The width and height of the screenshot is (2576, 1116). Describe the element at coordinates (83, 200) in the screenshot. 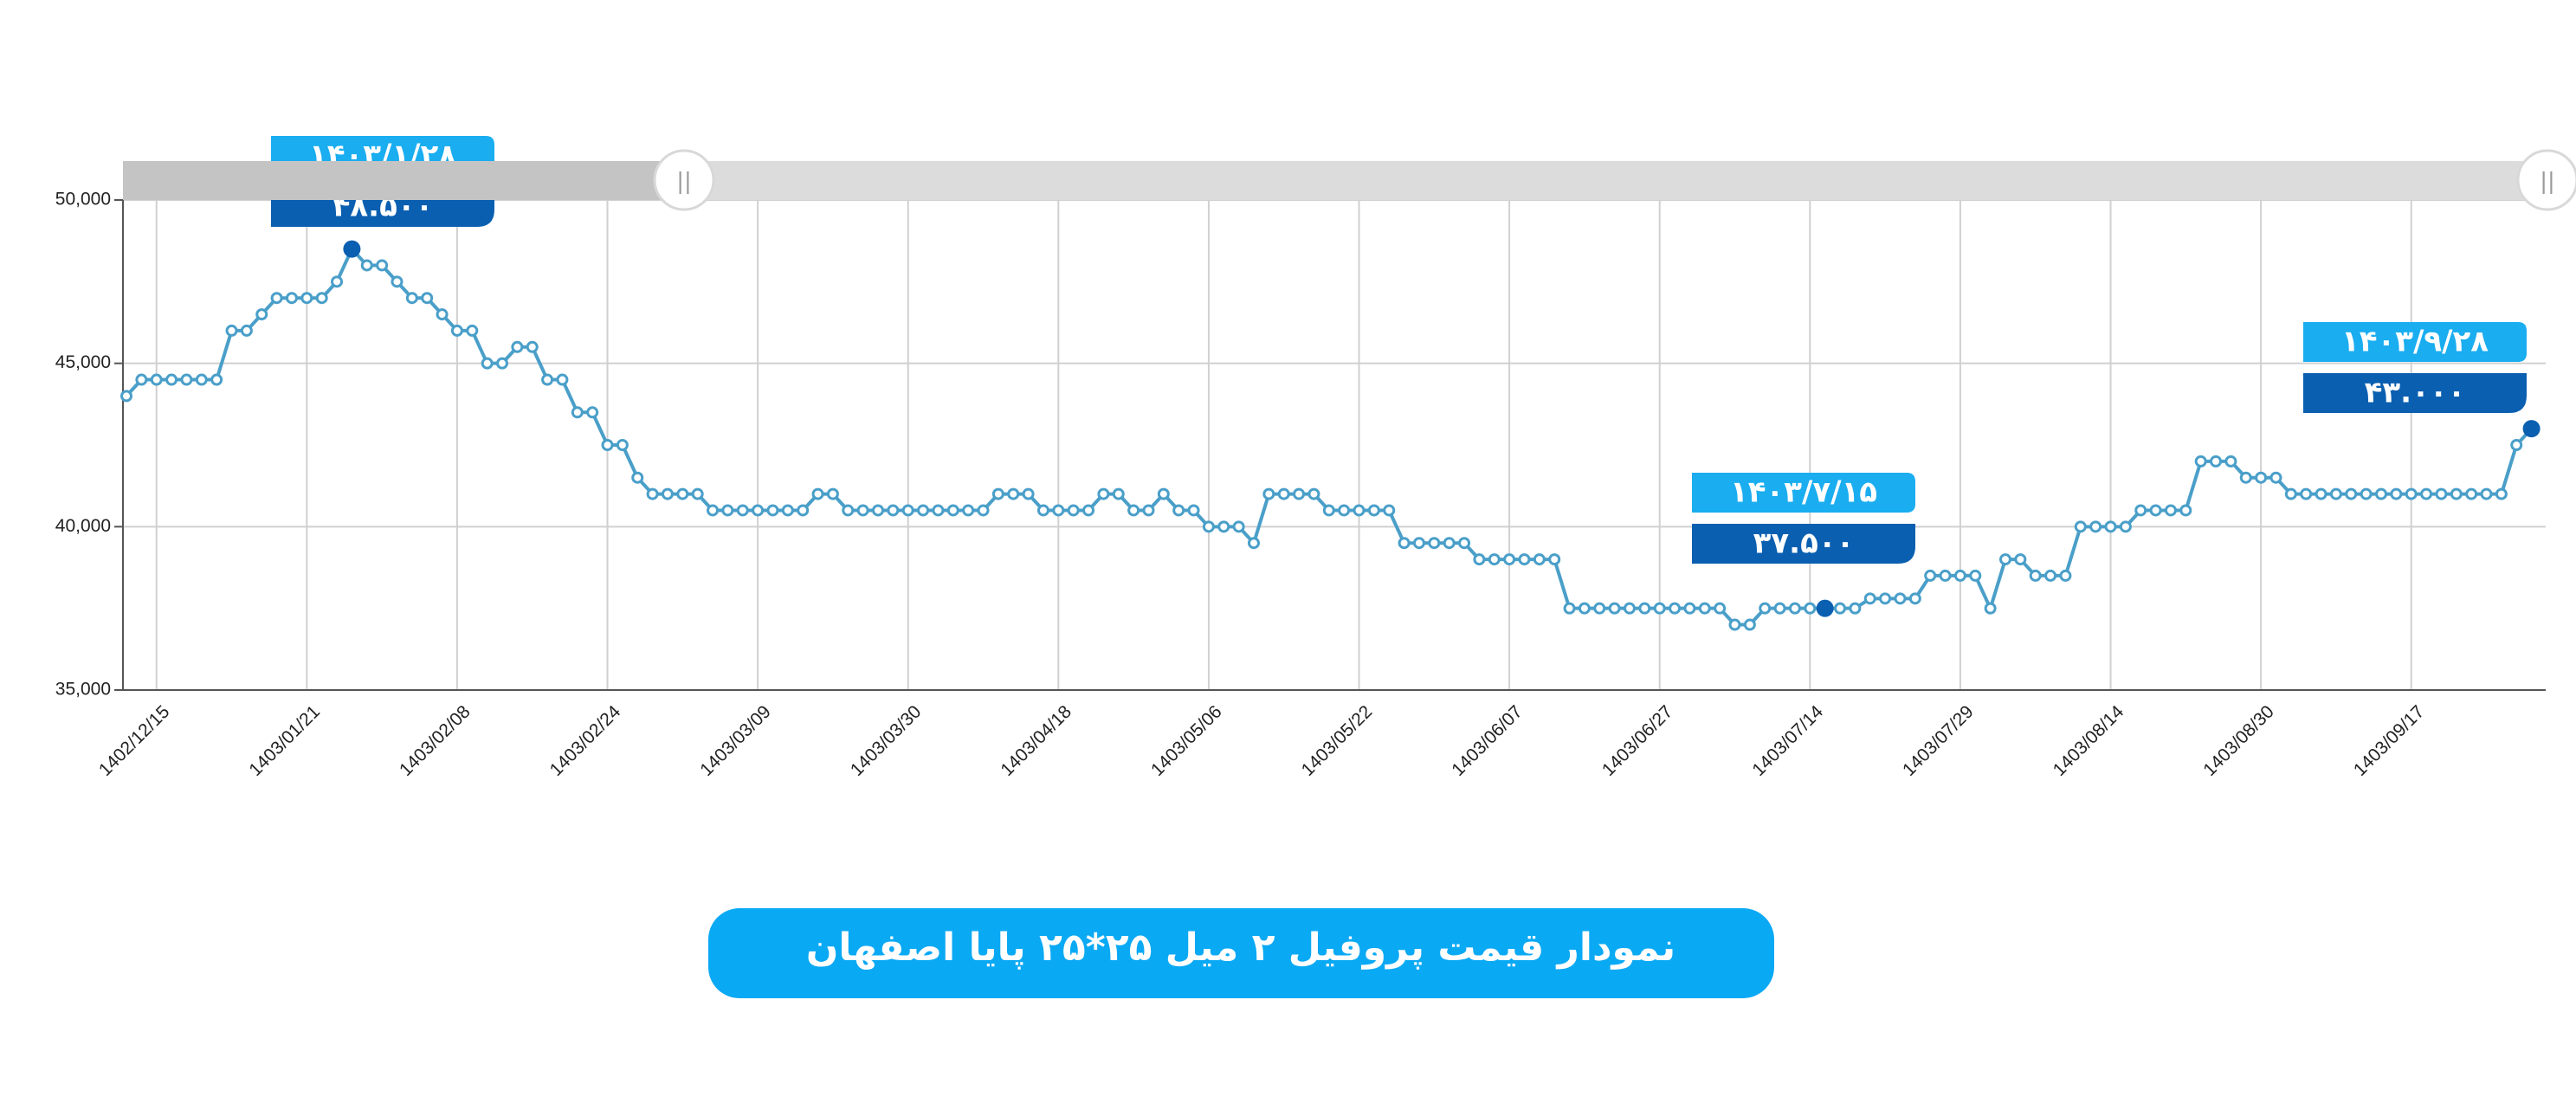

I see `y-tick-label: 50,000` at that location.